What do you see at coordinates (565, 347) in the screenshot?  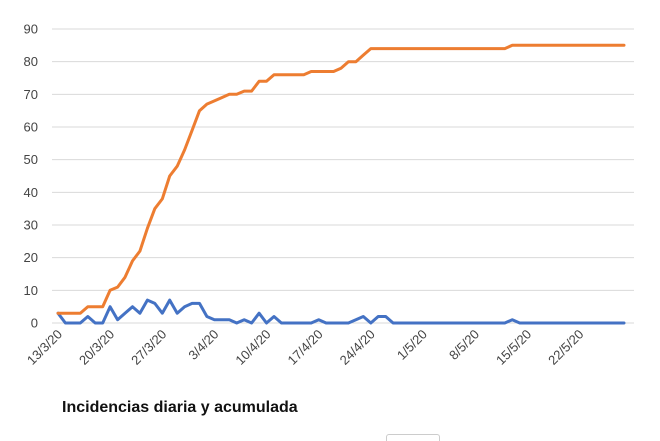 I see `x-tick-label: 22/5/20` at bounding box center [565, 347].